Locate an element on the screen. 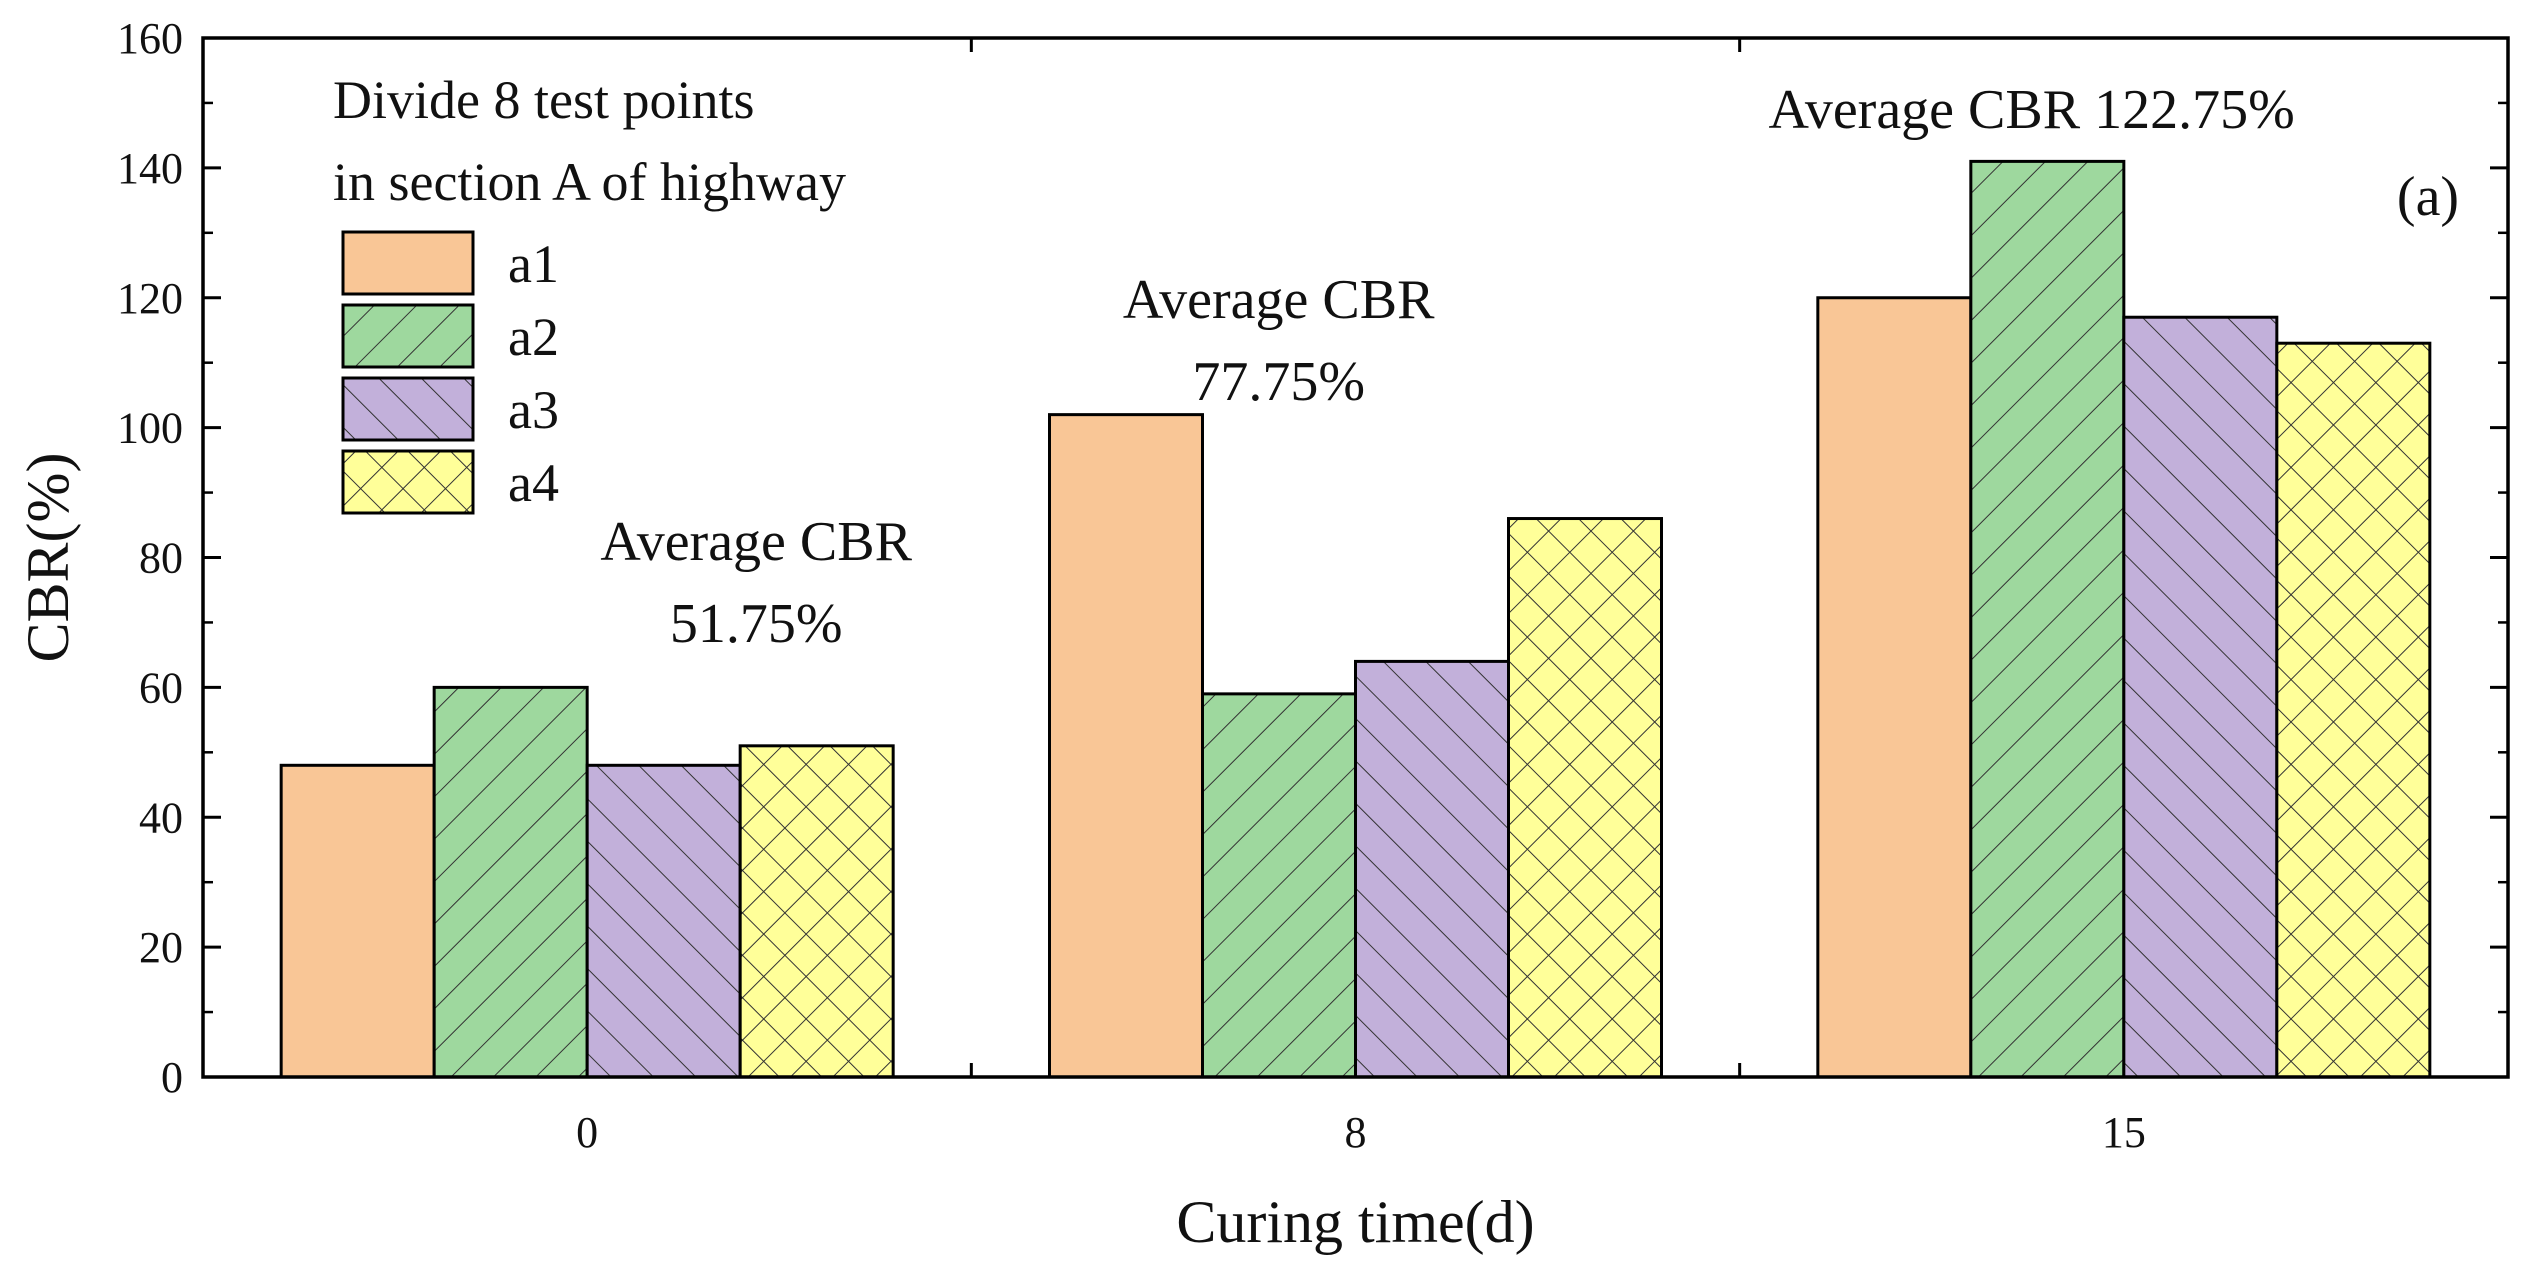 The height and width of the screenshot is (1275, 2532). x-tick-label: 0 is located at coordinates (587, 1132).